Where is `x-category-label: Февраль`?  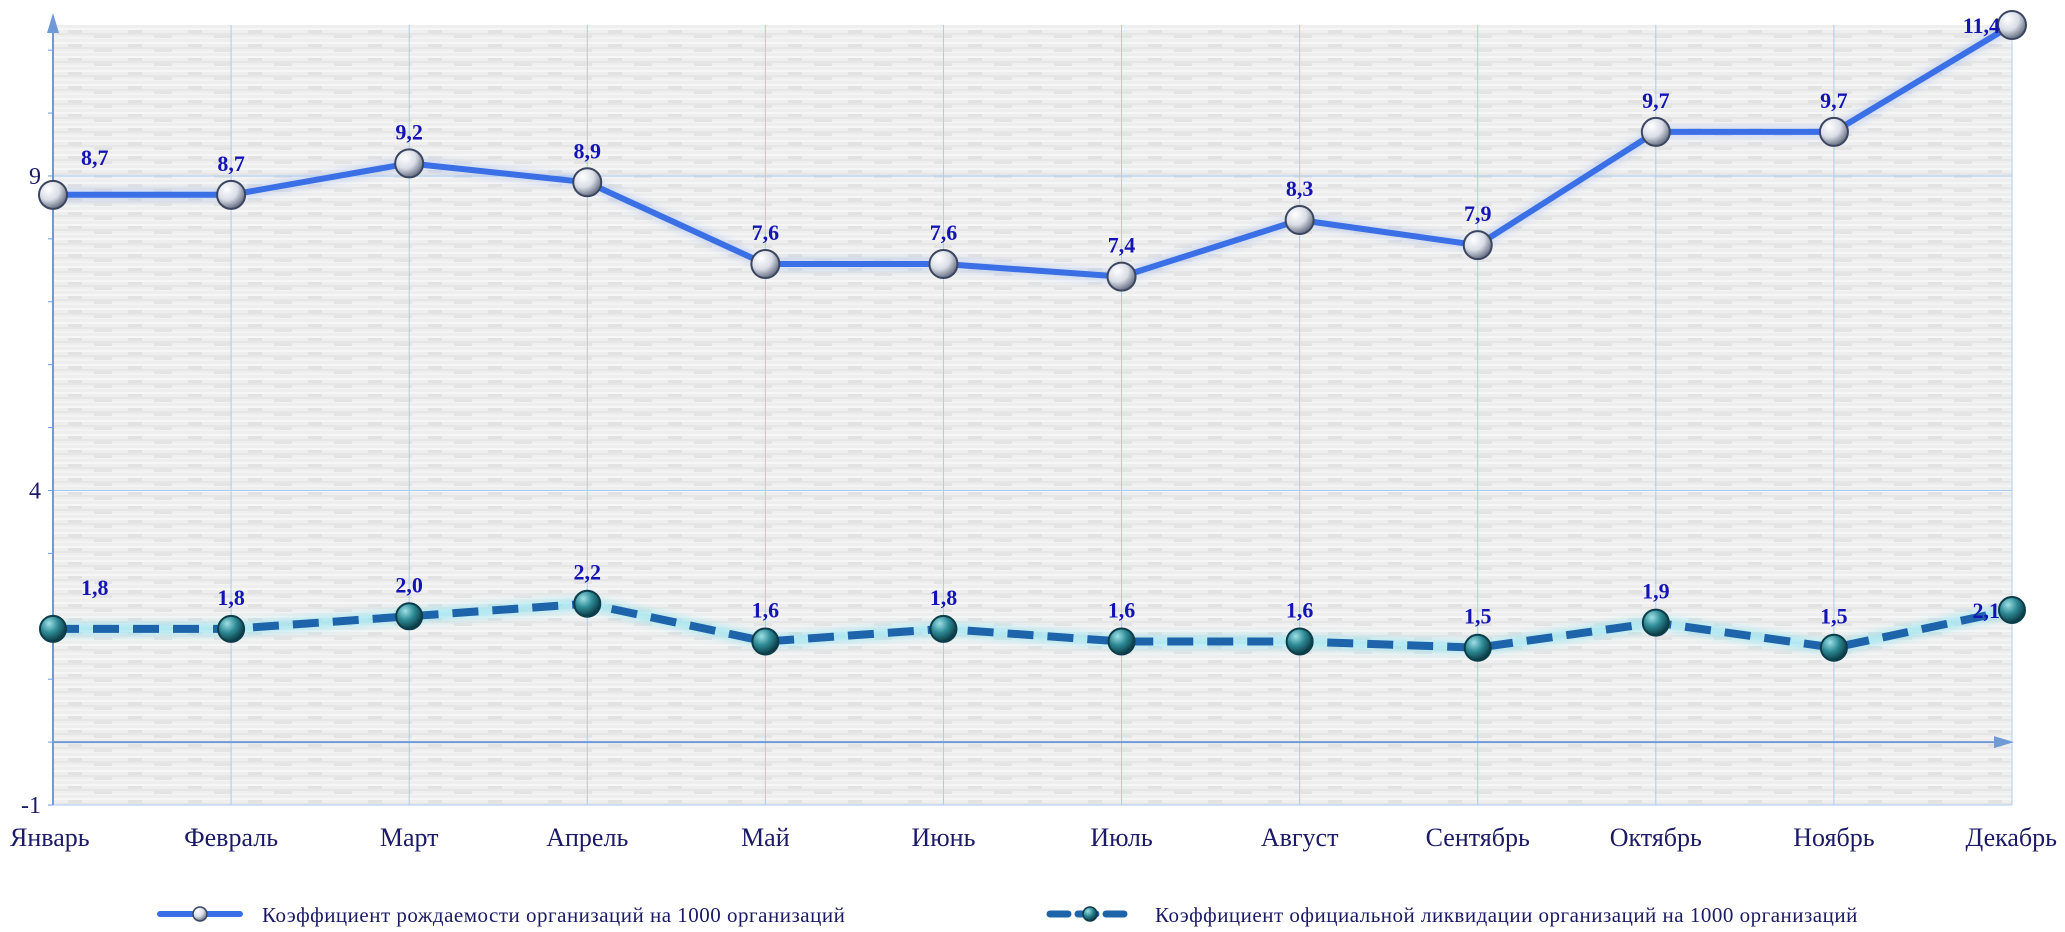 x-category-label: Февраль is located at coordinates (231, 837).